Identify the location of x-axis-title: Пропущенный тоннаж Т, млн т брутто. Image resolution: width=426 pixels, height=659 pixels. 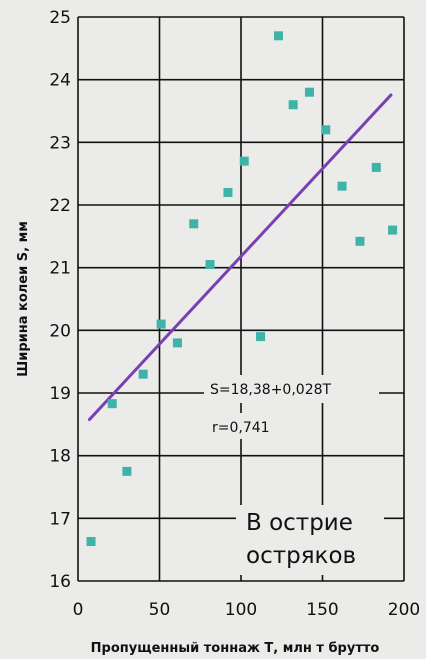
(235, 648).